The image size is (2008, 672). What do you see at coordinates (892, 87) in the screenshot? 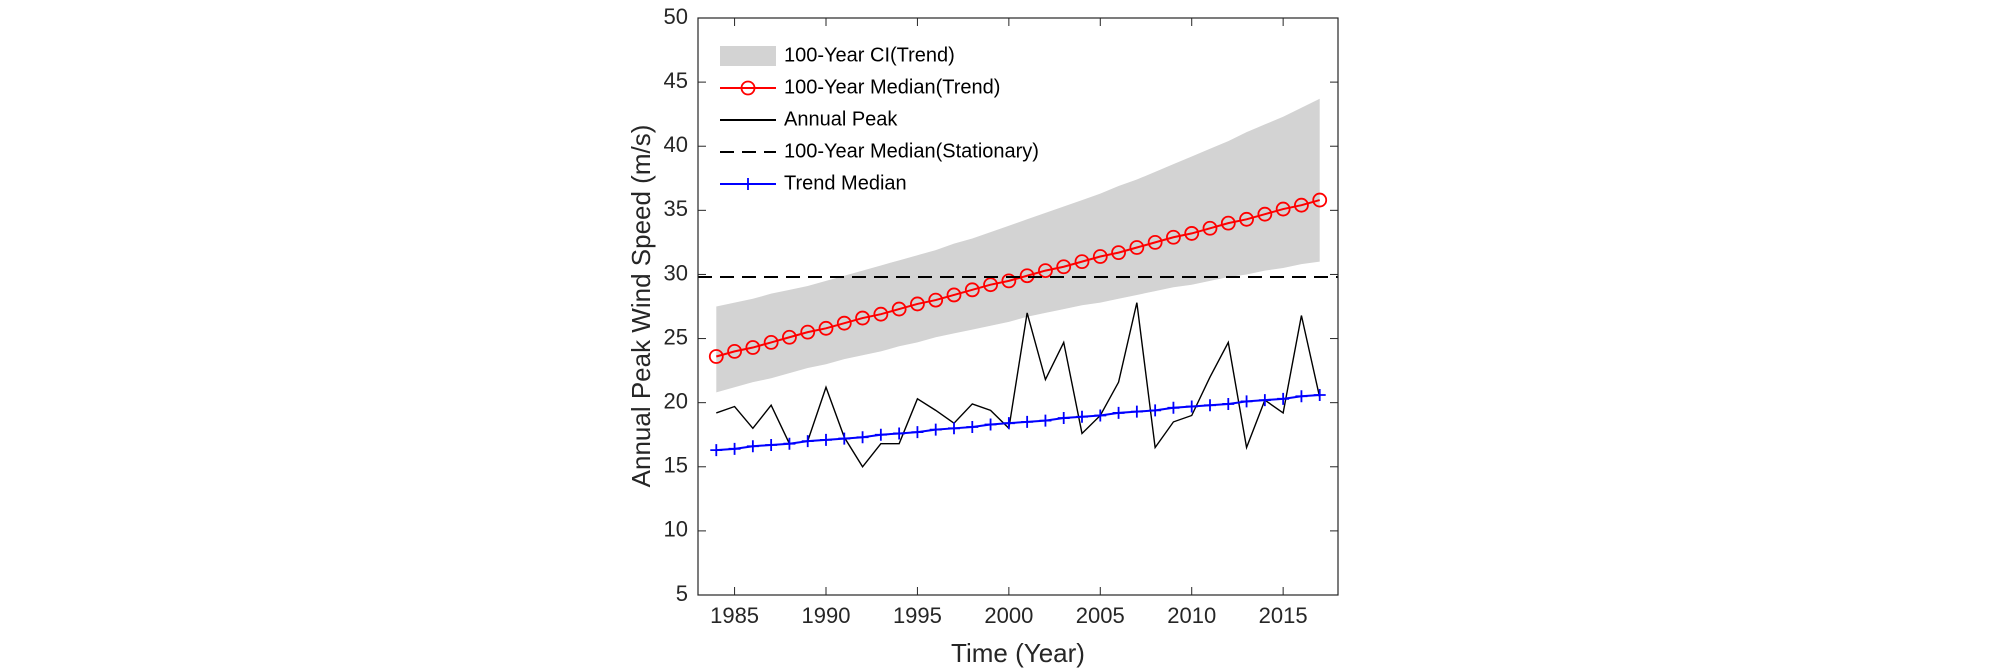
I see `legend-label: 100-Year Median(Trend)` at bounding box center [892, 87].